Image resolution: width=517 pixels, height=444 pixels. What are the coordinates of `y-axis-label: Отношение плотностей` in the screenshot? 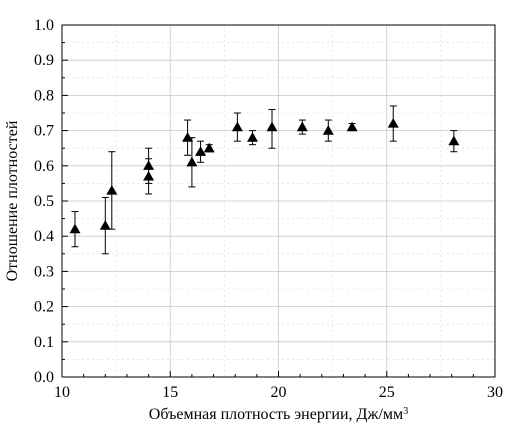 It's located at (12, 200).